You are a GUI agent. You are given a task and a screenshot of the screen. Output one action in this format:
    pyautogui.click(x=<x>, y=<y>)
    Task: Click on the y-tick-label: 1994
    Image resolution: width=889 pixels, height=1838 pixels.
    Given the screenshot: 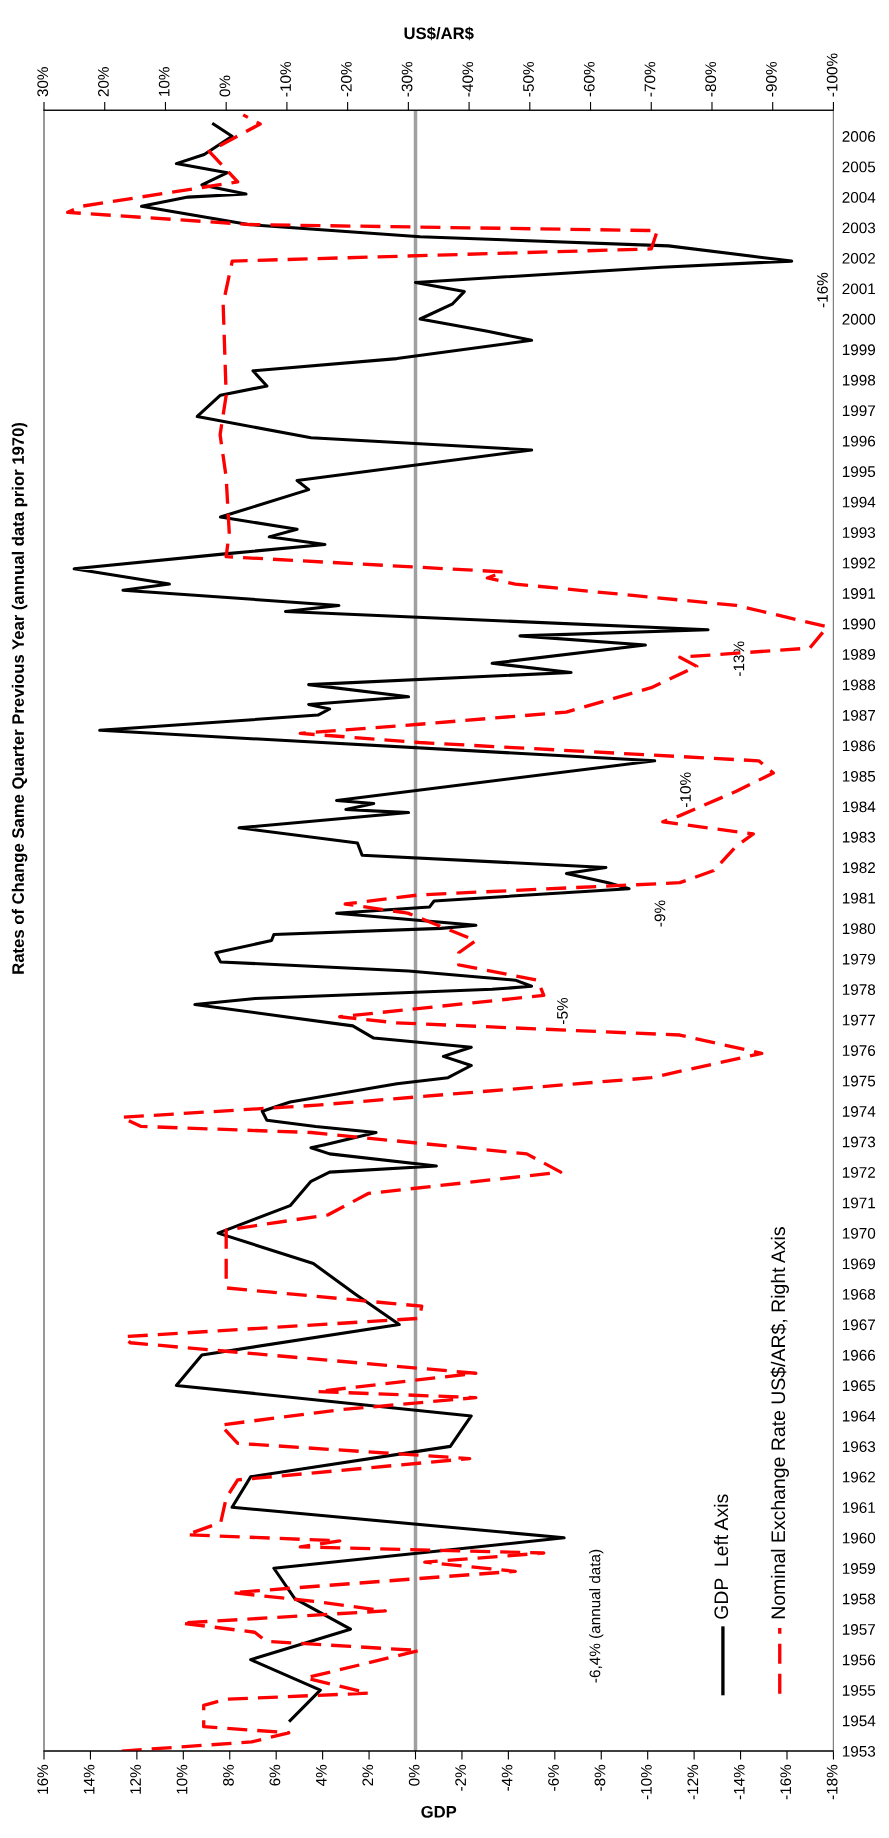 What is the action you would take?
    pyautogui.click(x=859, y=502)
    